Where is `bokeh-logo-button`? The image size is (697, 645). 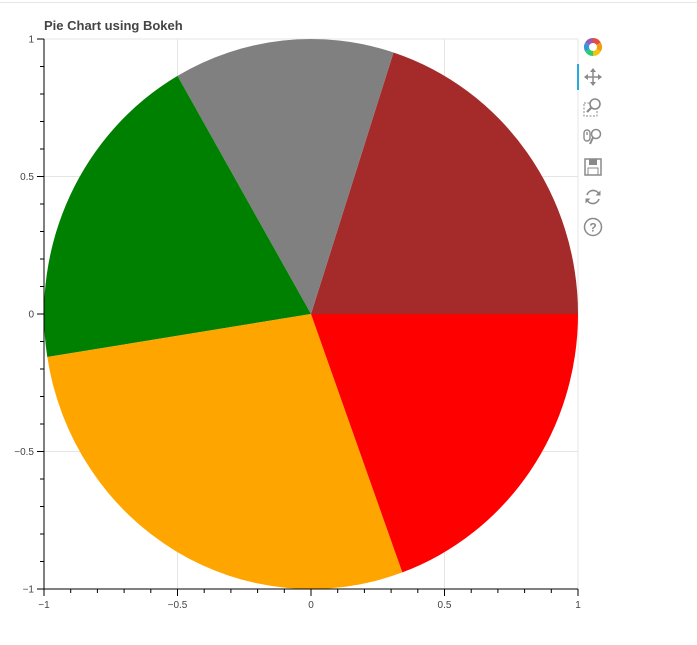
bokeh-logo-button is located at coordinates (593, 47).